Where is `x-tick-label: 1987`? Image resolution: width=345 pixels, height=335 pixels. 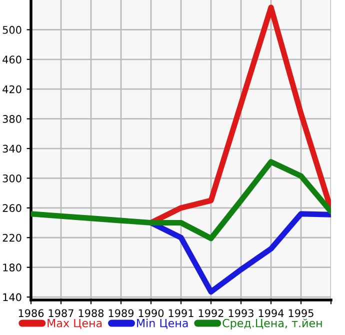 x-tick-label: 1987 is located at coordinates (61, 313).